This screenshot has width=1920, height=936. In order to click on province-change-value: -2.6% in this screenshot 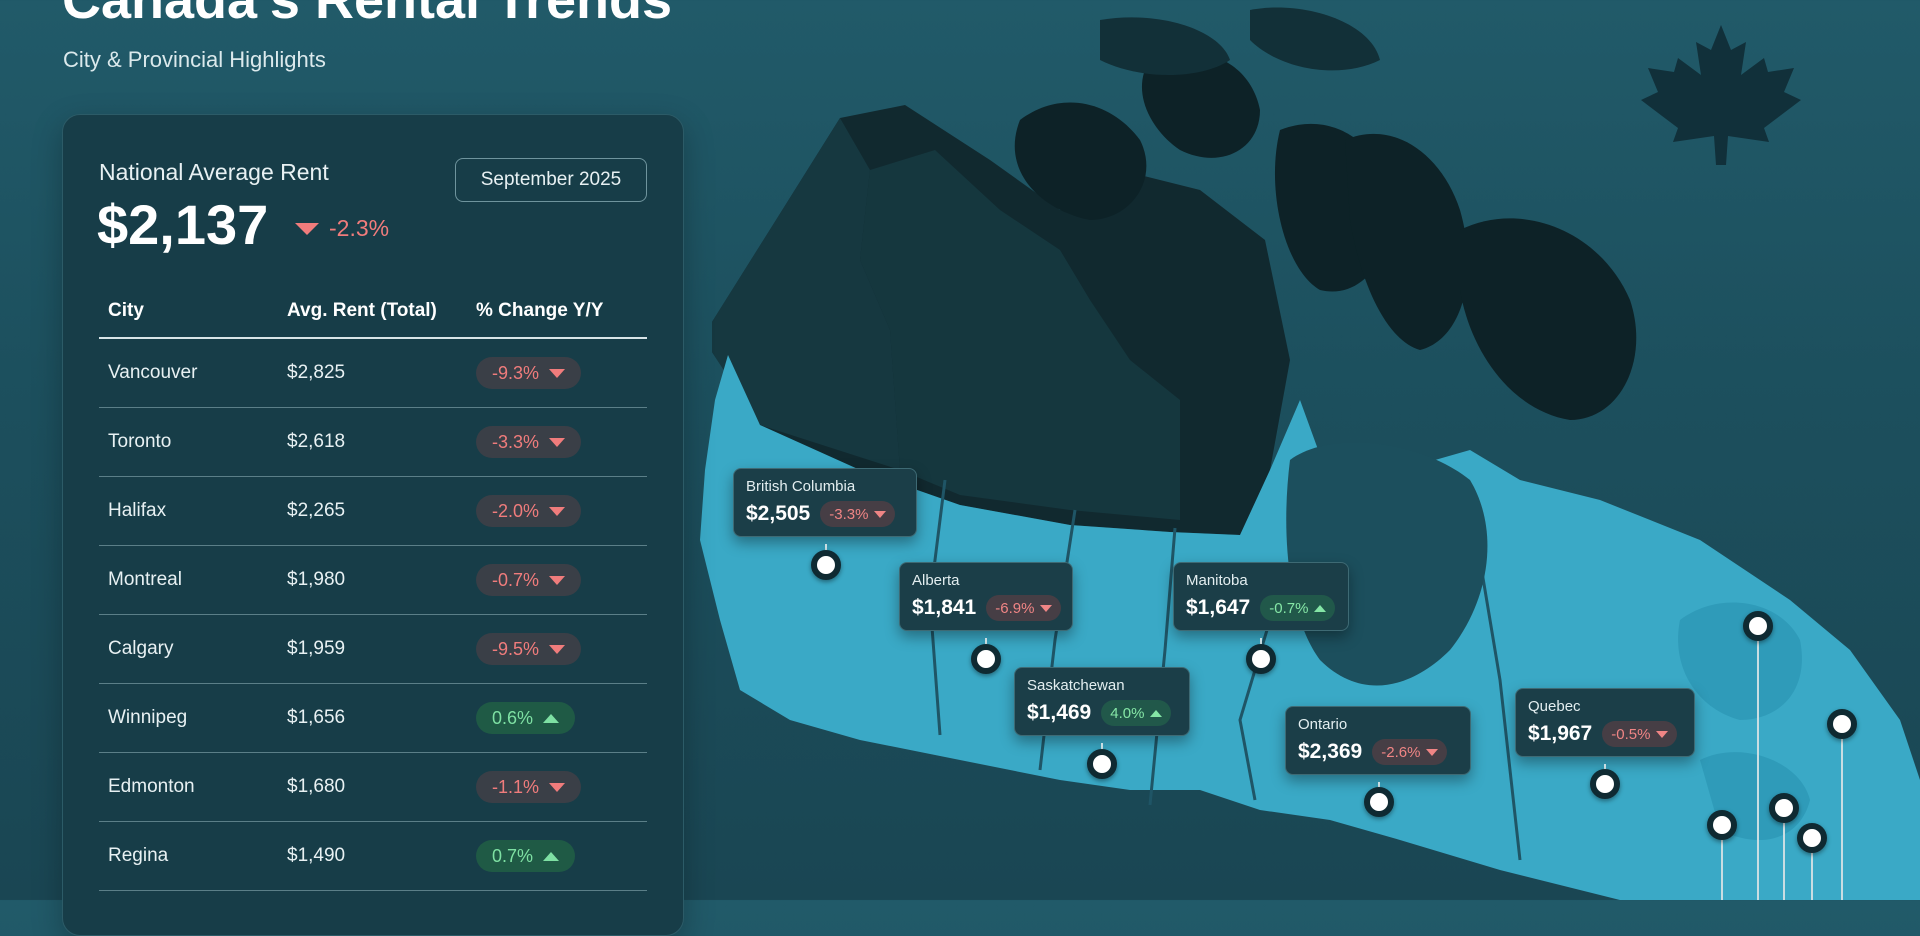, I will do `click(1401, 752)`.